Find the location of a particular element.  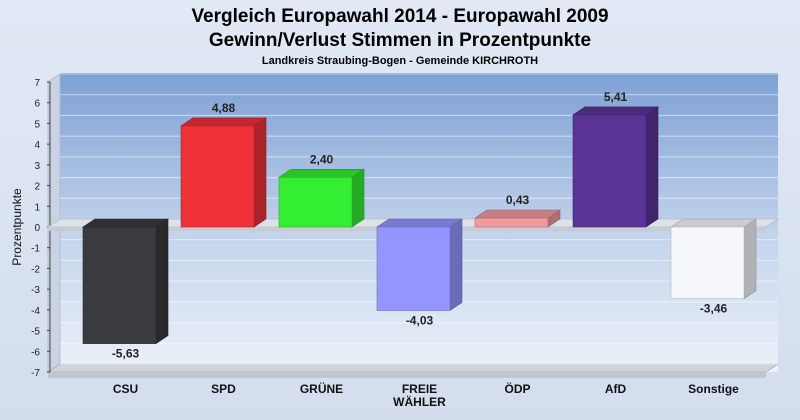

y-tick-label: 3 is located at coordinates (37, 166).